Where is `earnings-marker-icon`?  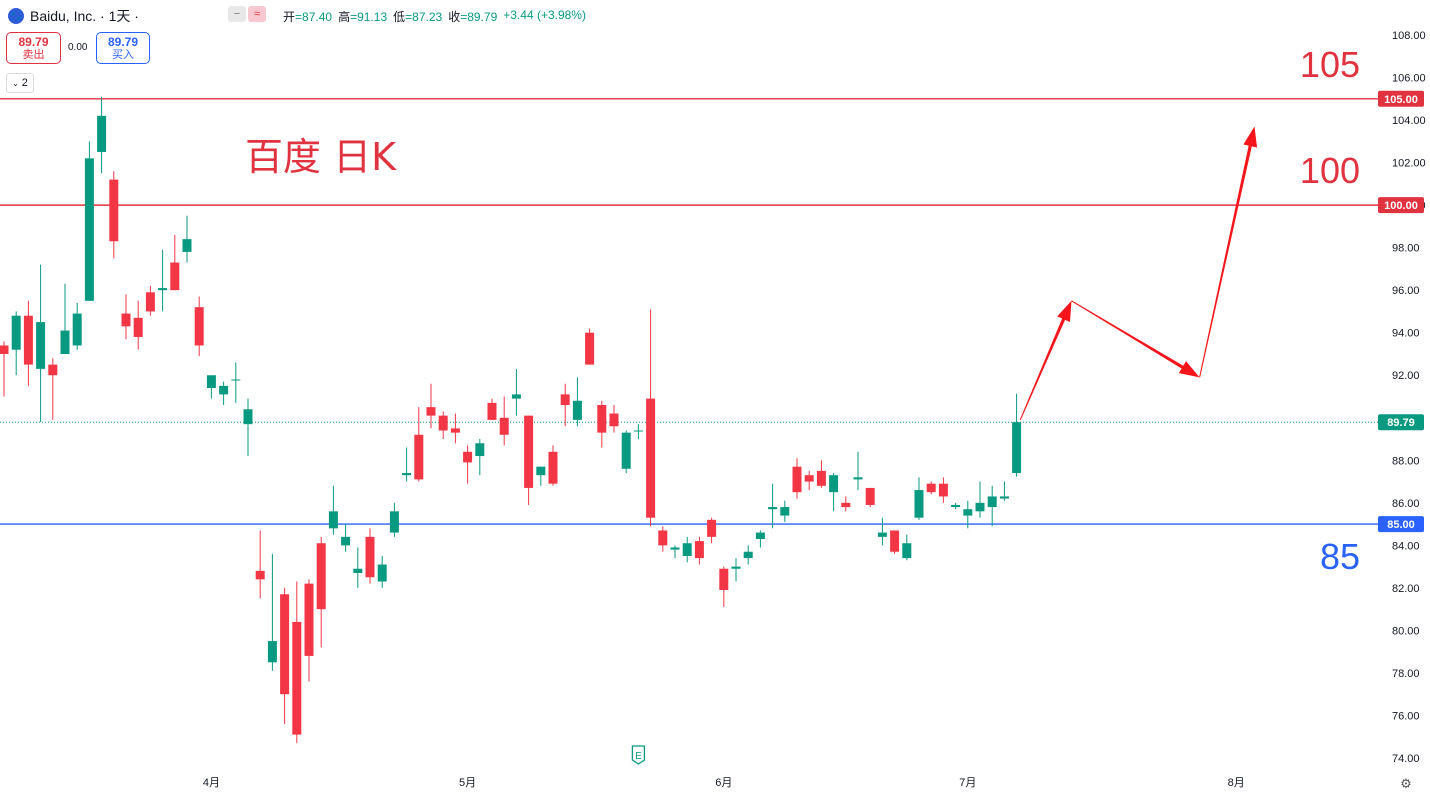
earnings-marker-icon is located at coordinates (638, 755).